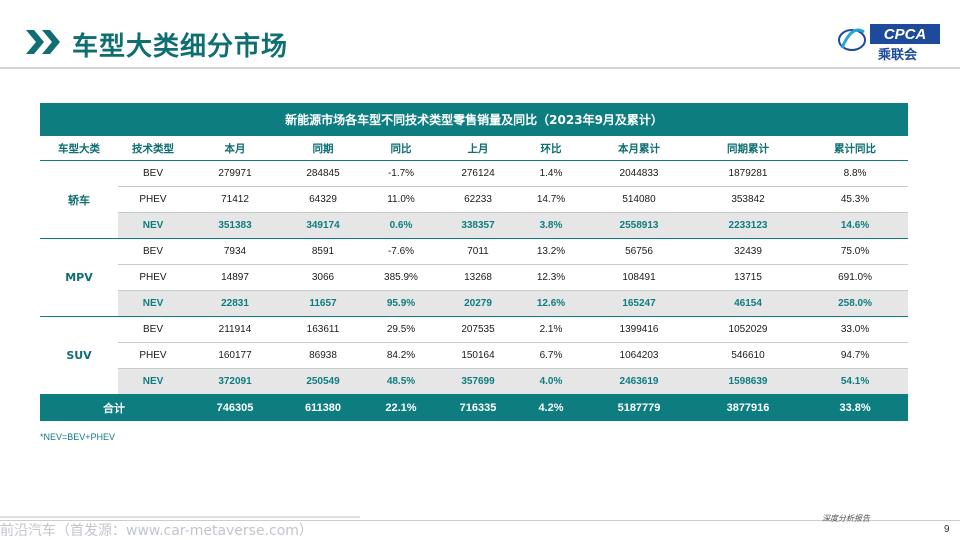 This screenshot has height=540, width=960. What do you see at coordinates (639, 277) in the screenshot?
I see `table-cell: 108491` at bounding box center [639, 277].